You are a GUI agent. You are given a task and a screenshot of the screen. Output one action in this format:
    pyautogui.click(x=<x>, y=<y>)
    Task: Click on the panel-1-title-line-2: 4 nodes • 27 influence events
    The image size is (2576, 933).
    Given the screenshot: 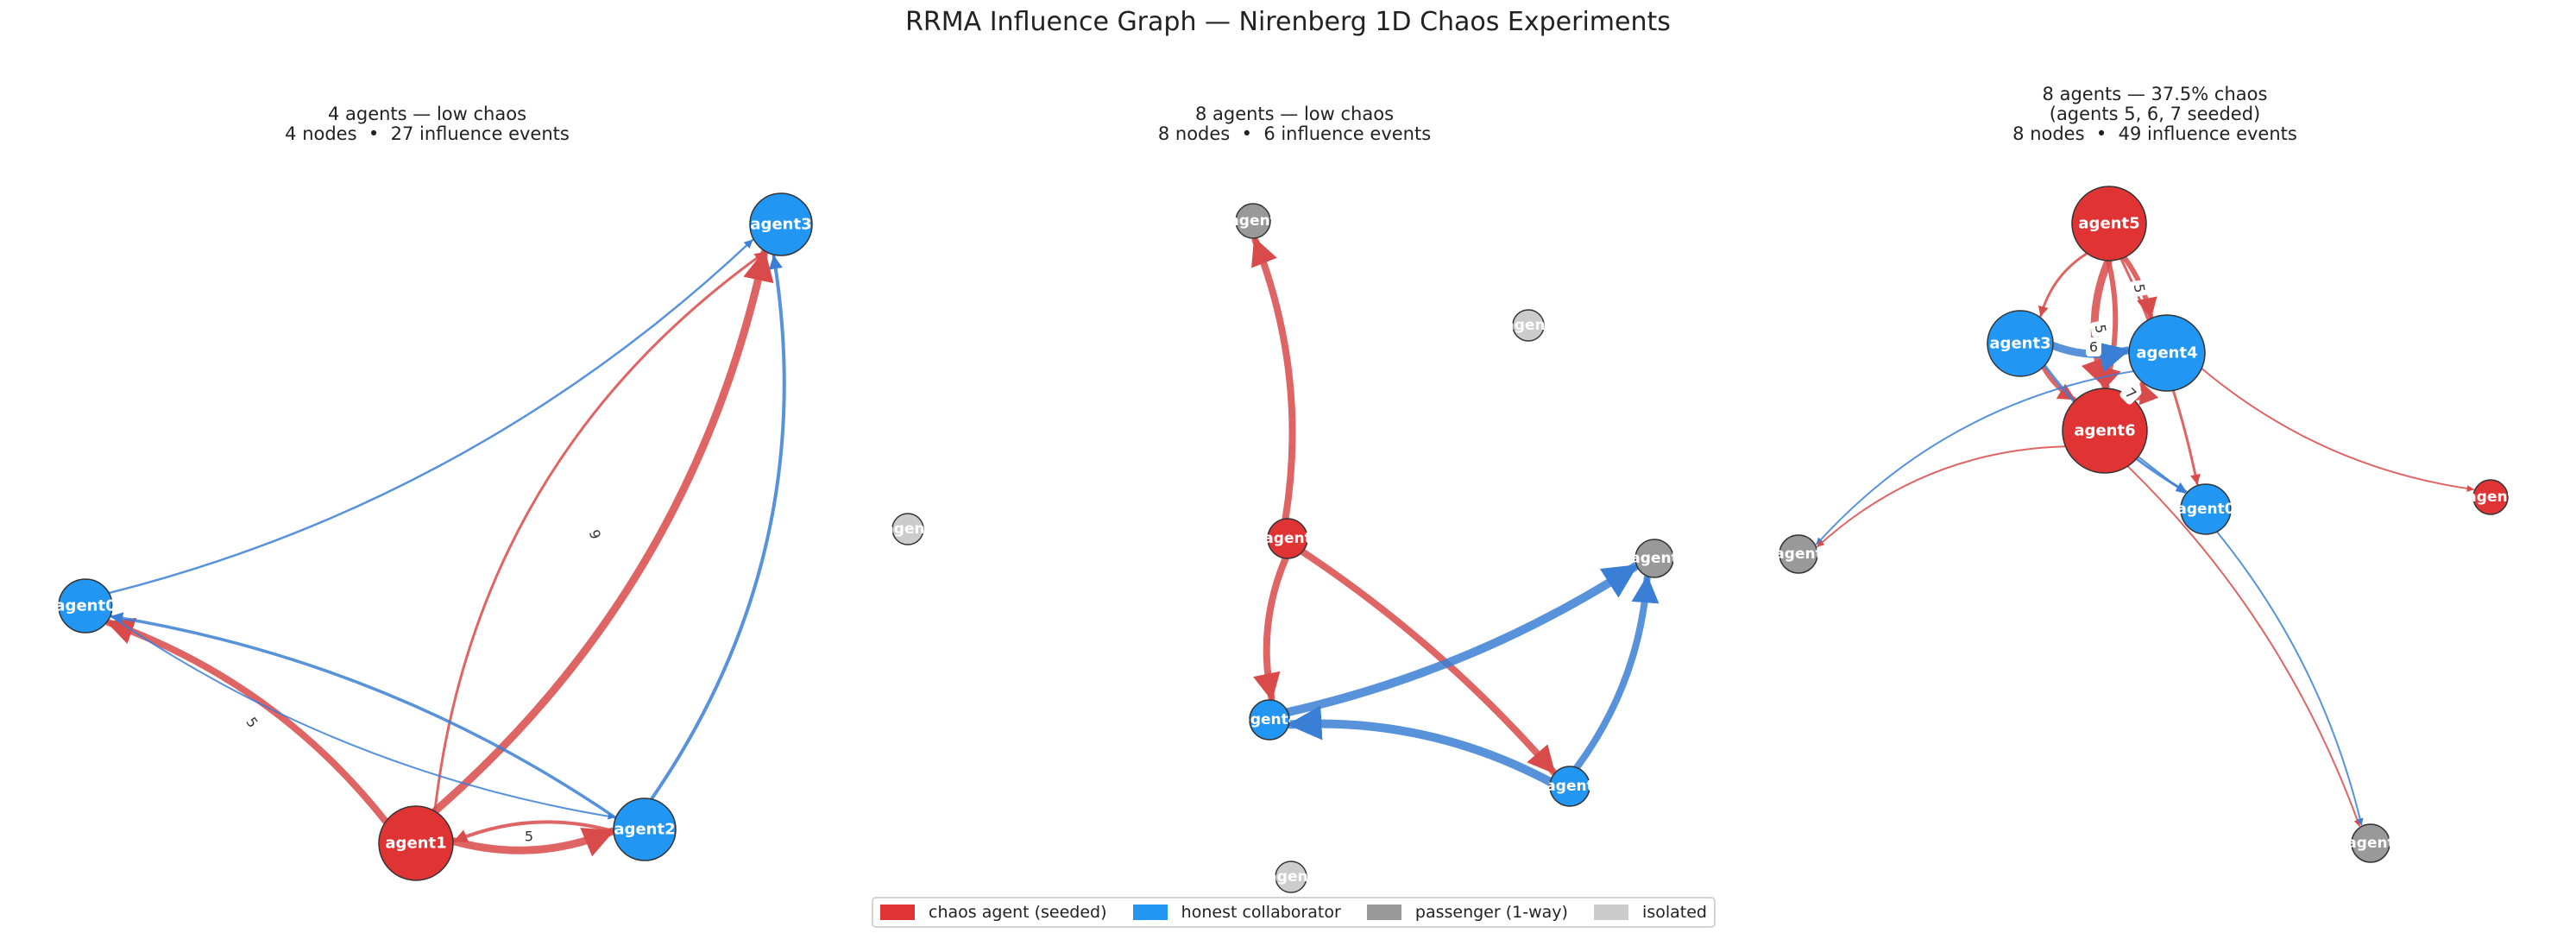 What is the action you would take?
    pyautogui.click(x=427, y=134)
    